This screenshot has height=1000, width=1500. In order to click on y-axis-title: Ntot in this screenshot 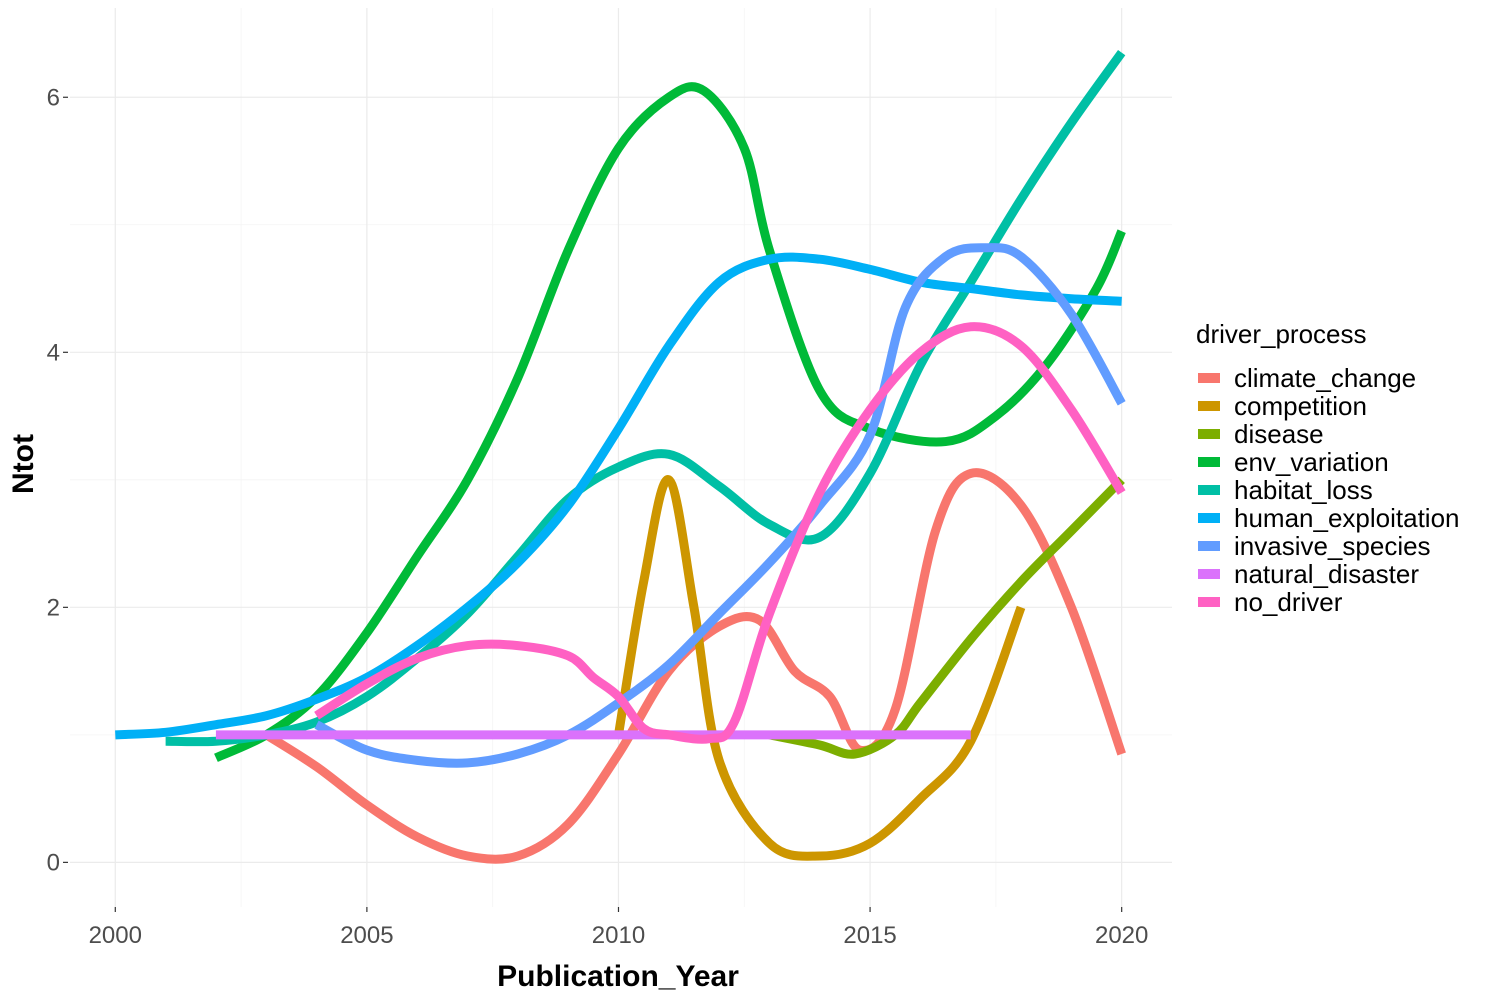, I will do `click(23, 464)`.